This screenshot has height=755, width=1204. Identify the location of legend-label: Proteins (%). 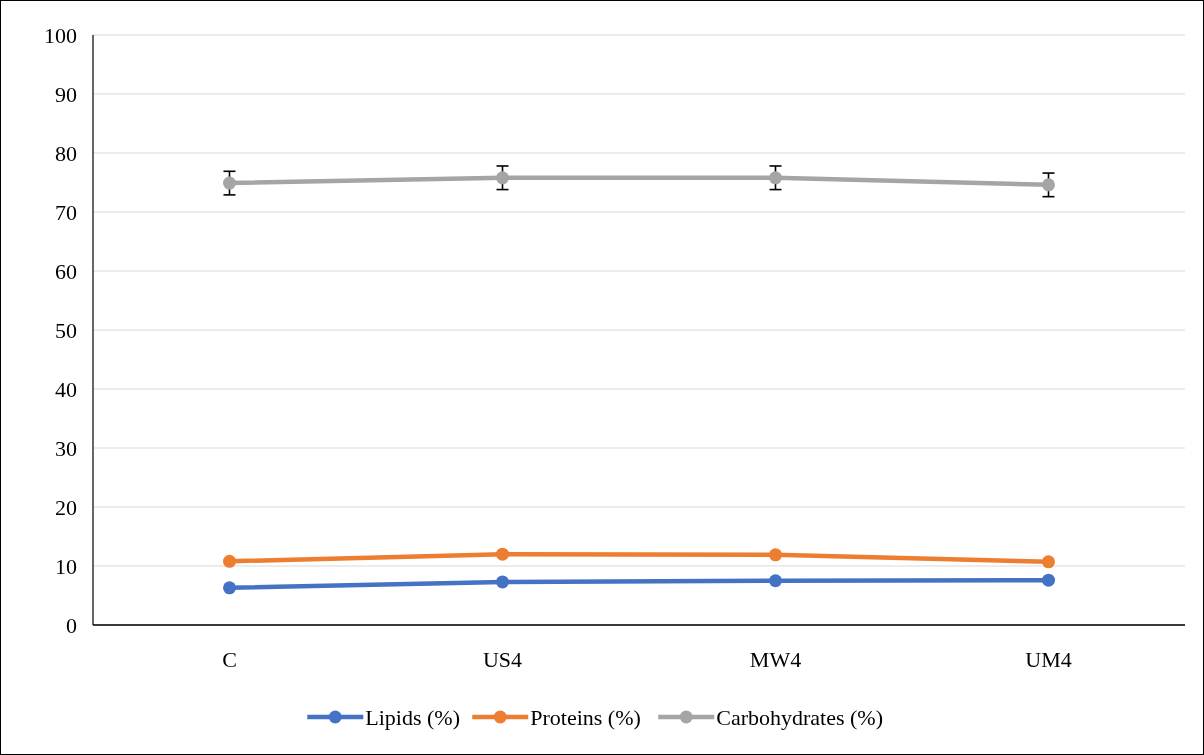
(585, 717).